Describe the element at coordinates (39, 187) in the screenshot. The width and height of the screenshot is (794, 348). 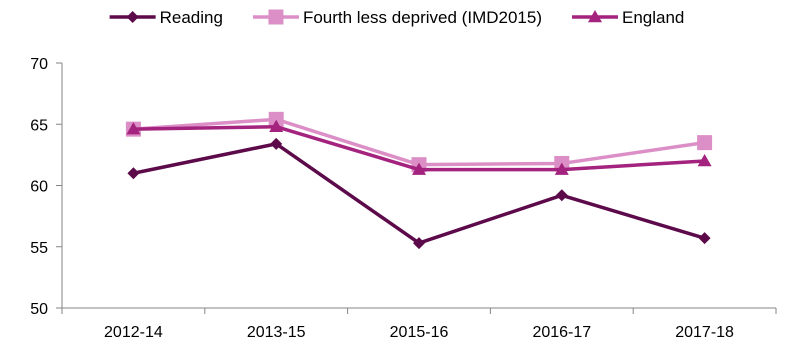
I see `y-tick-label: 60` at that location.